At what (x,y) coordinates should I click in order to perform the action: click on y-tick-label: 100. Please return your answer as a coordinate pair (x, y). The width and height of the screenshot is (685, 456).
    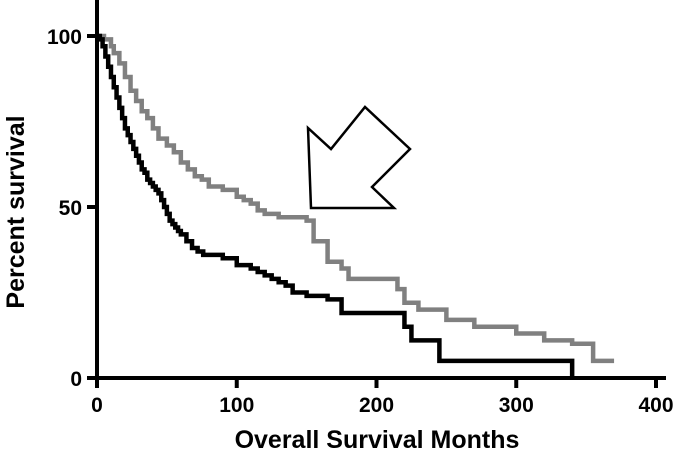
    Looking at the image, I should click on (64, 37).